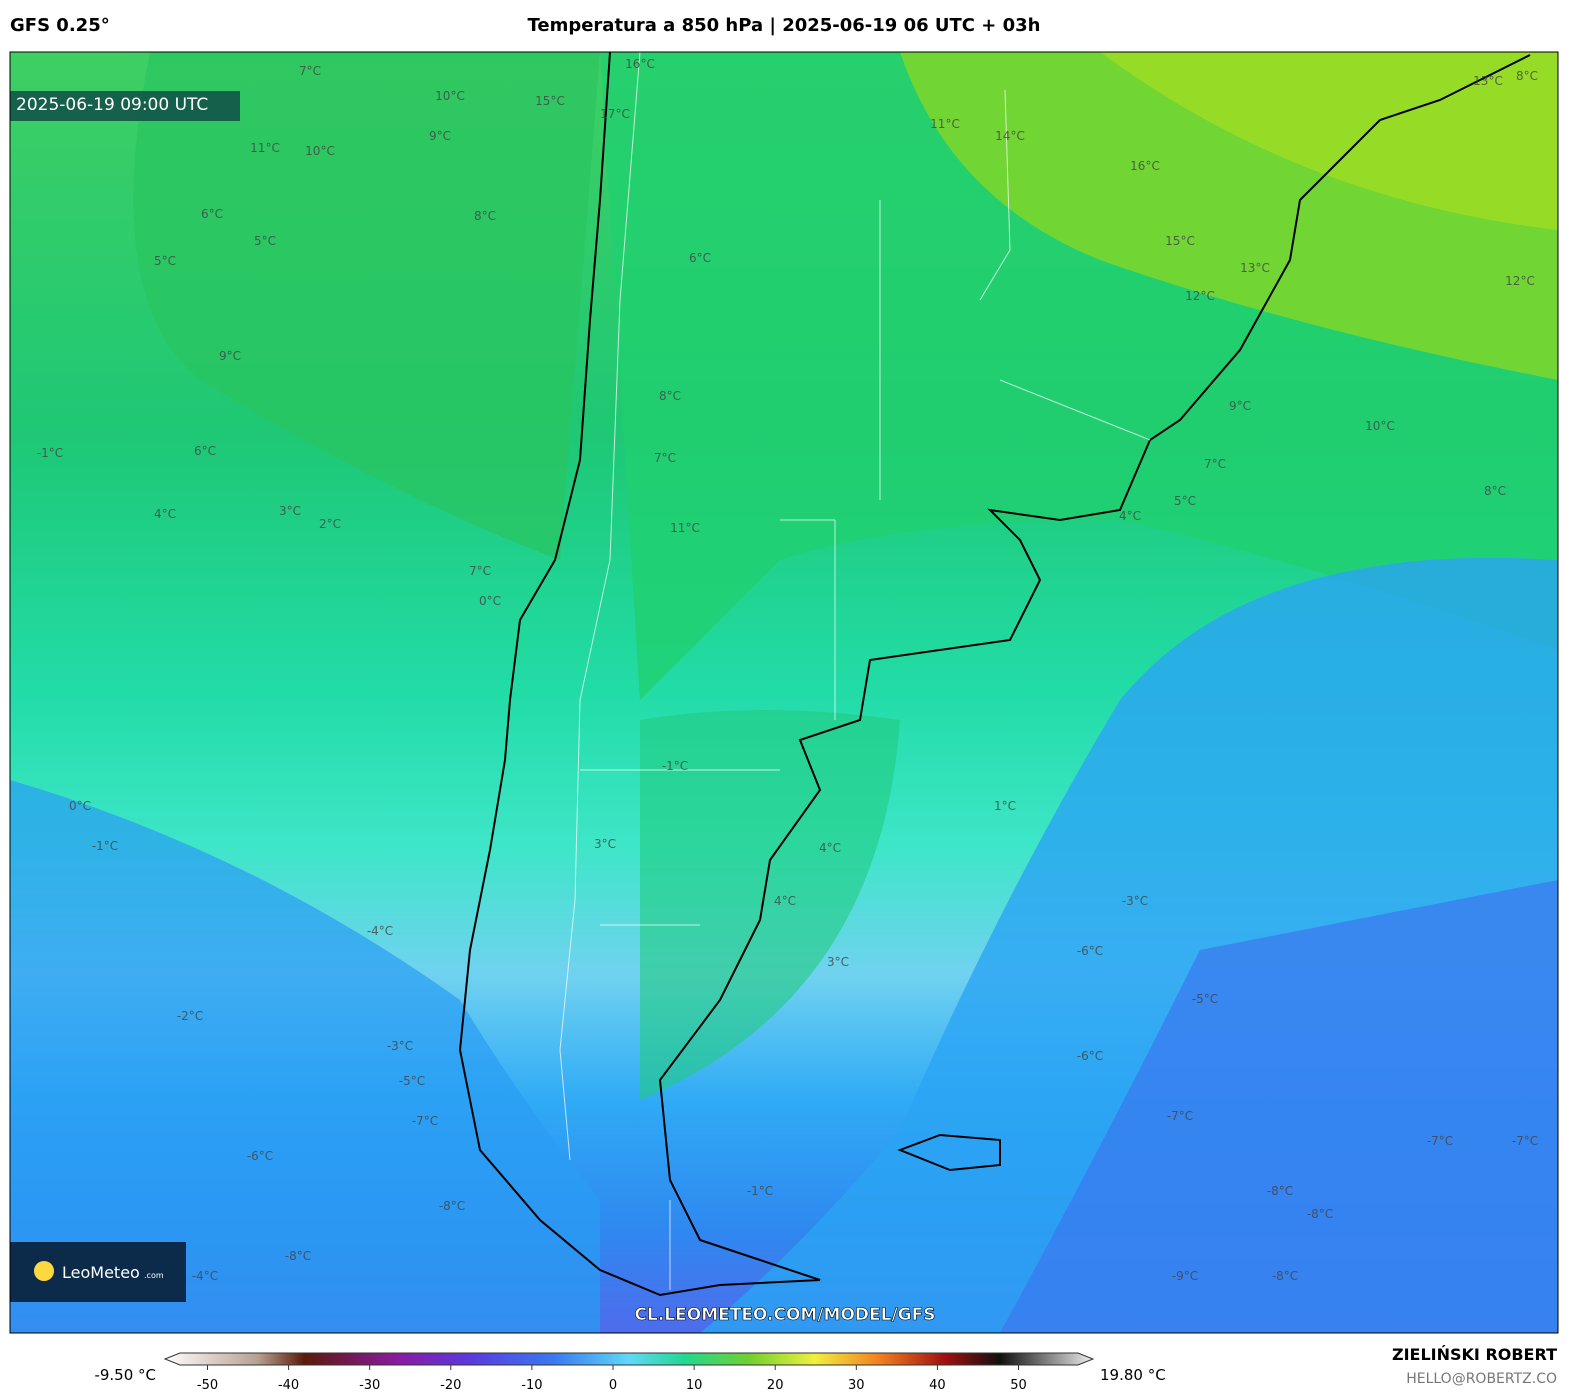 The image size is (1570, 1394). I want to click on colorbar, so click(629, 1359).